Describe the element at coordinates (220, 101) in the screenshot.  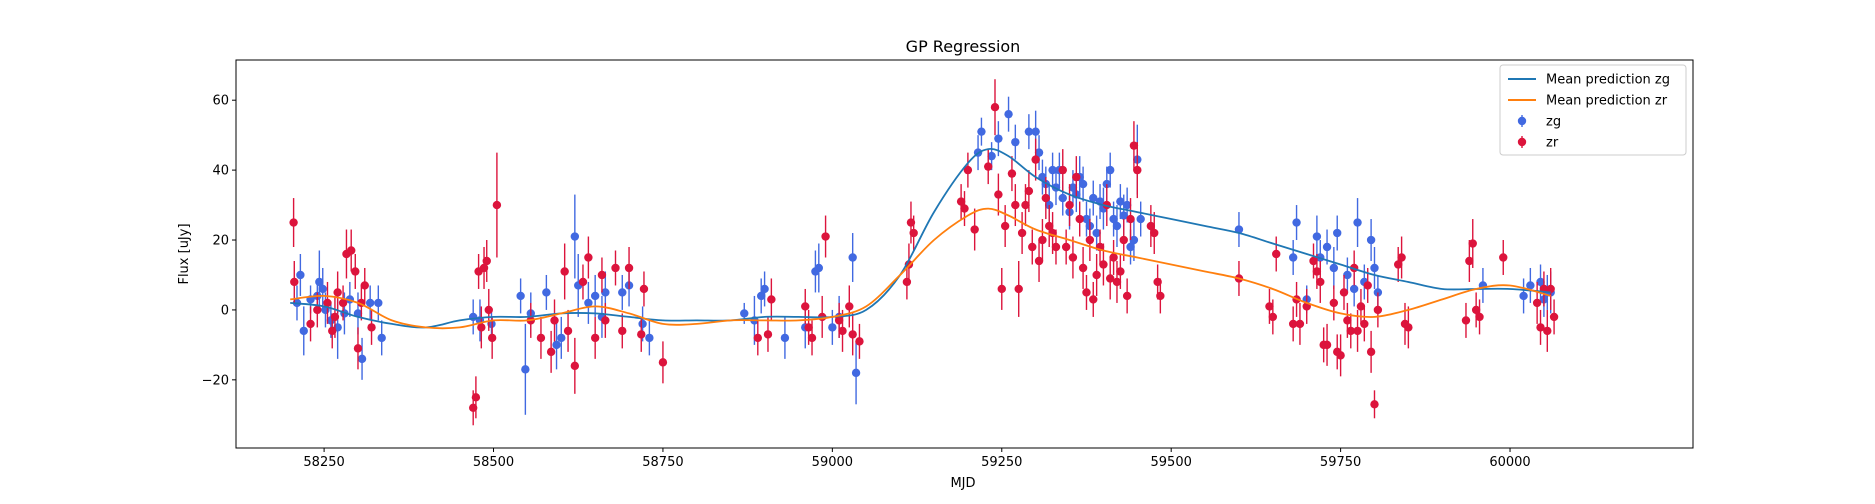
I see `y-tick-label: 60` at that location.